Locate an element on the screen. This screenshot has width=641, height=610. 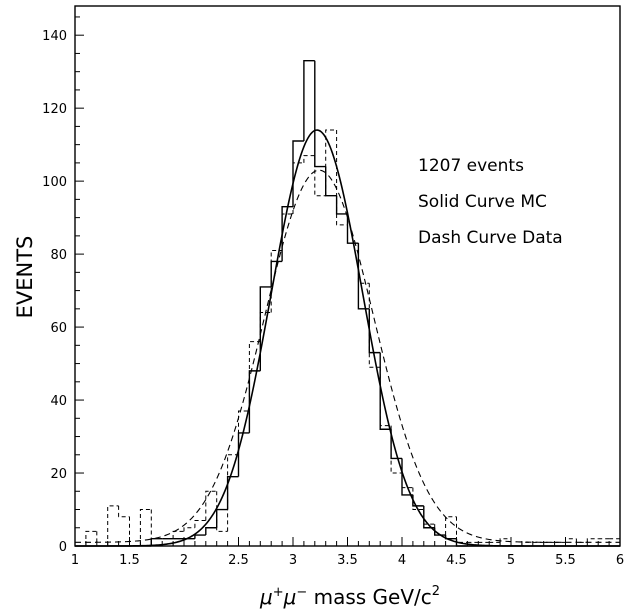
x-tick-label: 1.5 is located at coordinates (129, 560).